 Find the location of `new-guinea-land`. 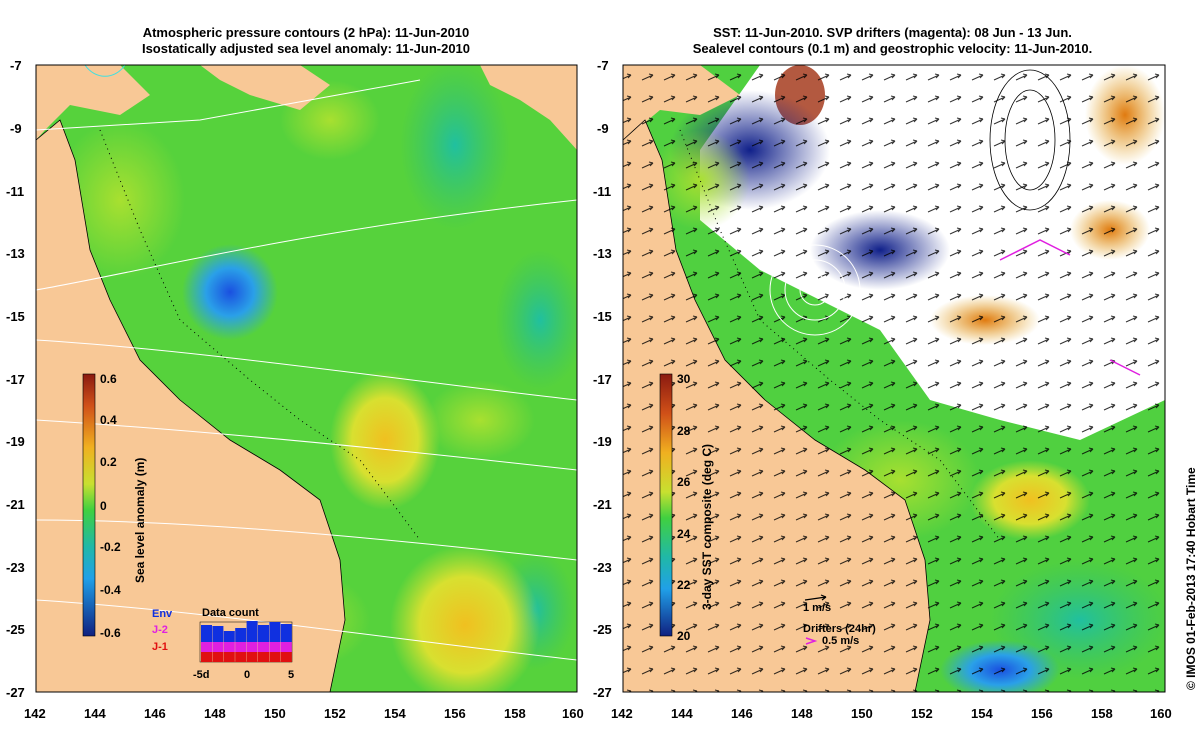

new-guinea-land is located at coordinates (93, 102).